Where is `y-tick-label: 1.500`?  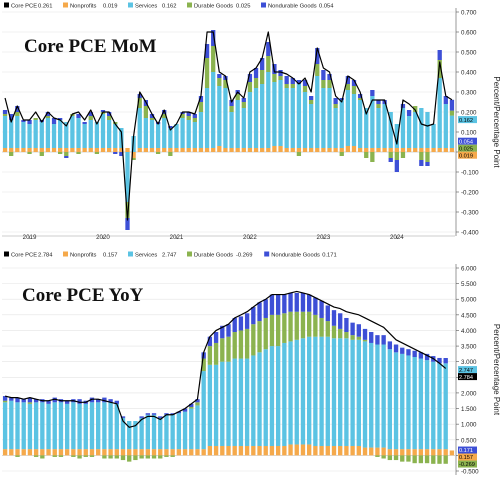
y-tick-label: 1.500 is located at coordinates (469, 409).